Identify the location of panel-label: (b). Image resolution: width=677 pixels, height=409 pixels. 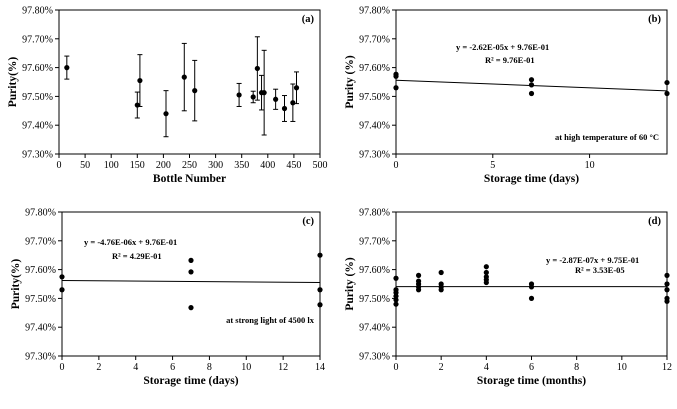
(654, 19).